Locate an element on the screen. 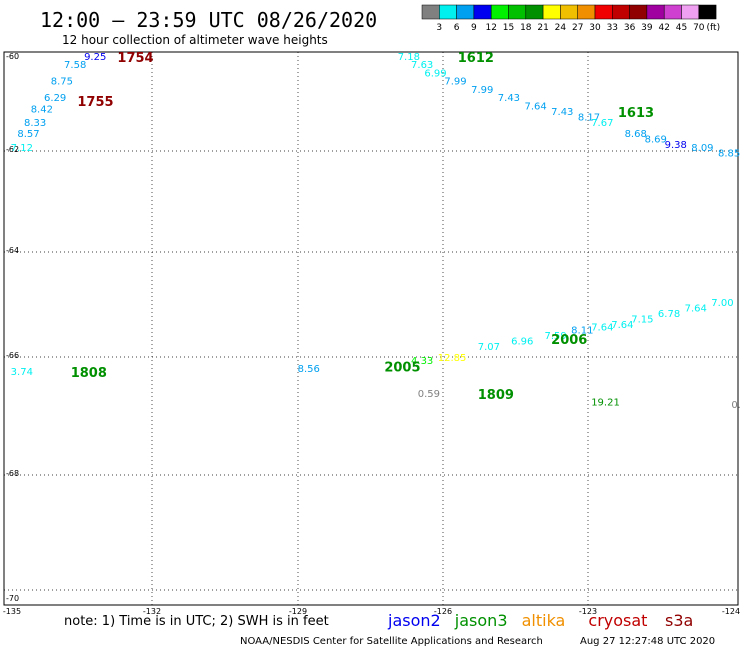 Image resolution: width=740 pixels, height=650 pixels. x-tick-label: -129 is located at coordinates (298, 611).